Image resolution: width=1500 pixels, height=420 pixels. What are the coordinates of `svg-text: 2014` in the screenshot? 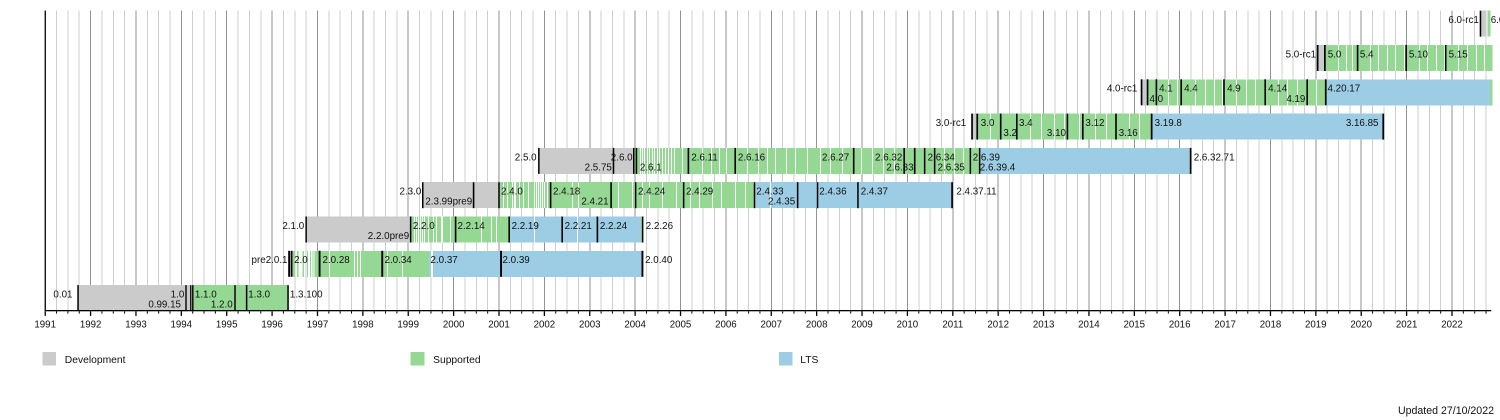 It's located at (1089, 325).